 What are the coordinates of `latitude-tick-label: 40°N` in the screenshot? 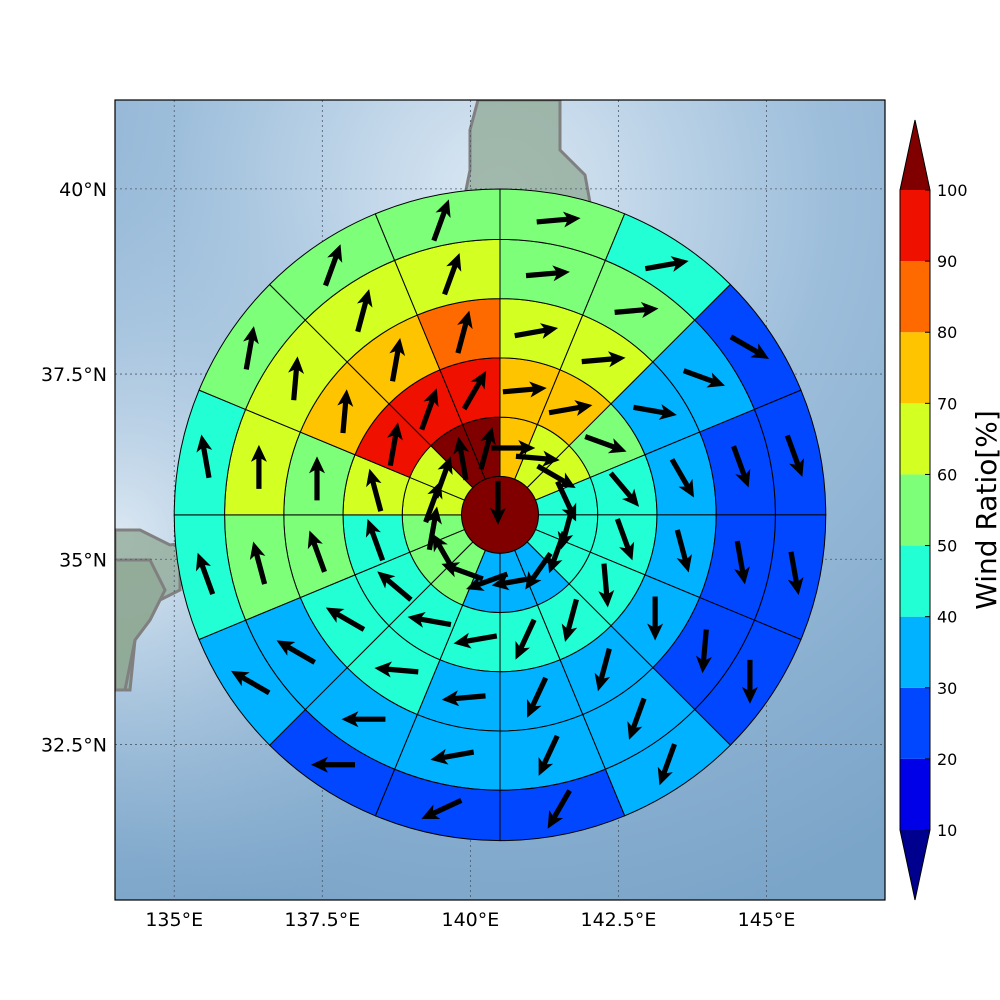 It's located at (83, 190).